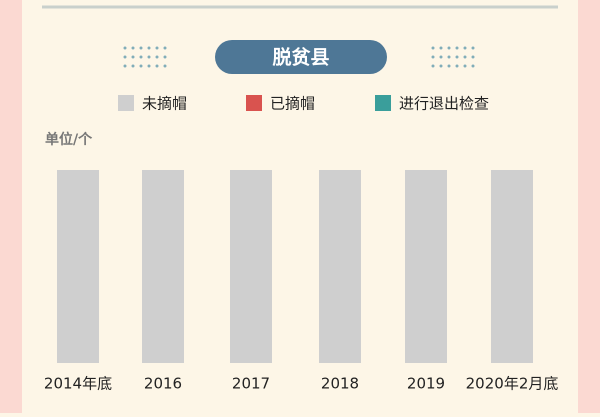  What do you see at coordinates (444, 104) in the screenshot?
I see `legend-label: 进行退出检查` at bounding box center [444, 104].